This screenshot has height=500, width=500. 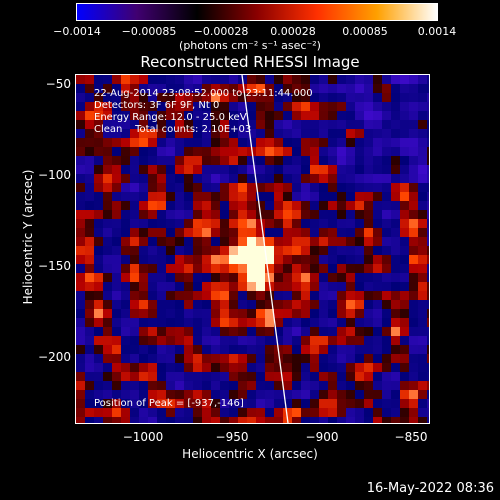 What do you see at coordinates (169, 403) in the screenshot?
I see `annotation-peak: Position of Peak = [-937,-146]` at bounding box center [169, 403].